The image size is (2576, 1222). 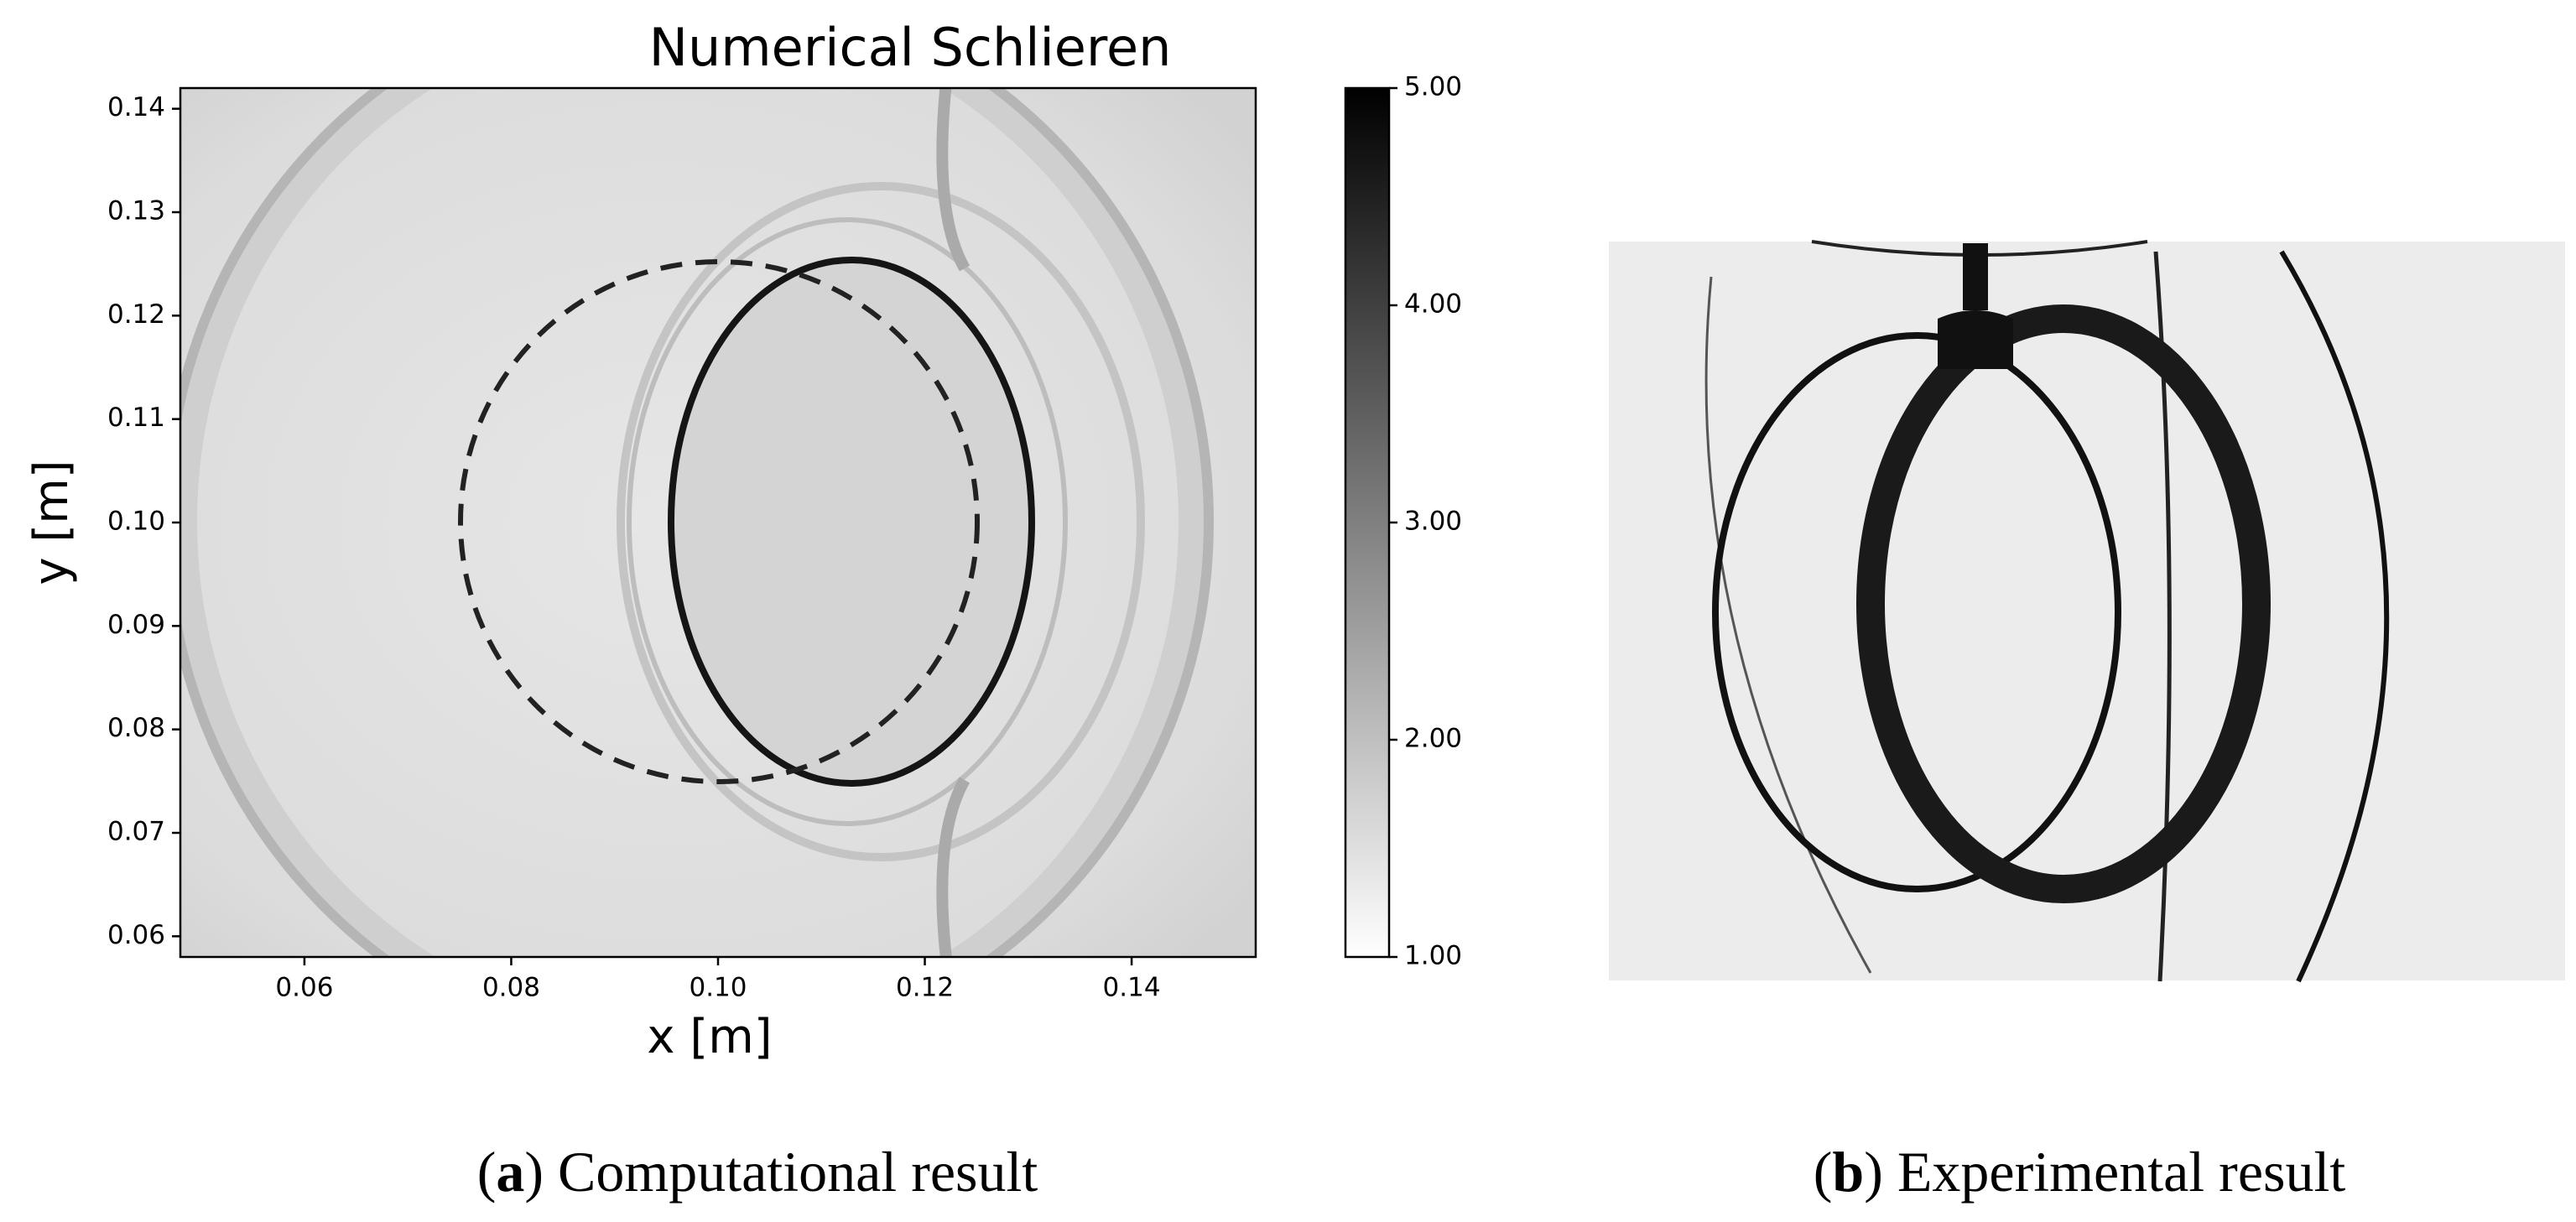 I want to click on y-tick-label: 0.08, so click(x=136, y=728).